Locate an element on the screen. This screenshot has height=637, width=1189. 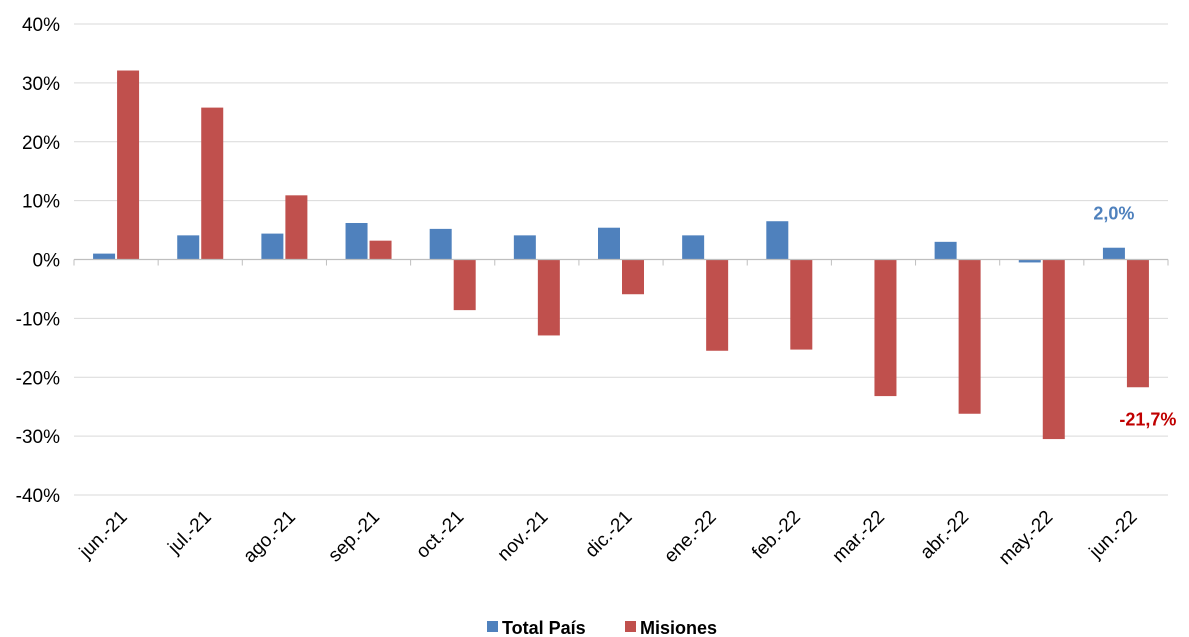
x-tick-label: dic.-21 is located at coordinates (608, 534).